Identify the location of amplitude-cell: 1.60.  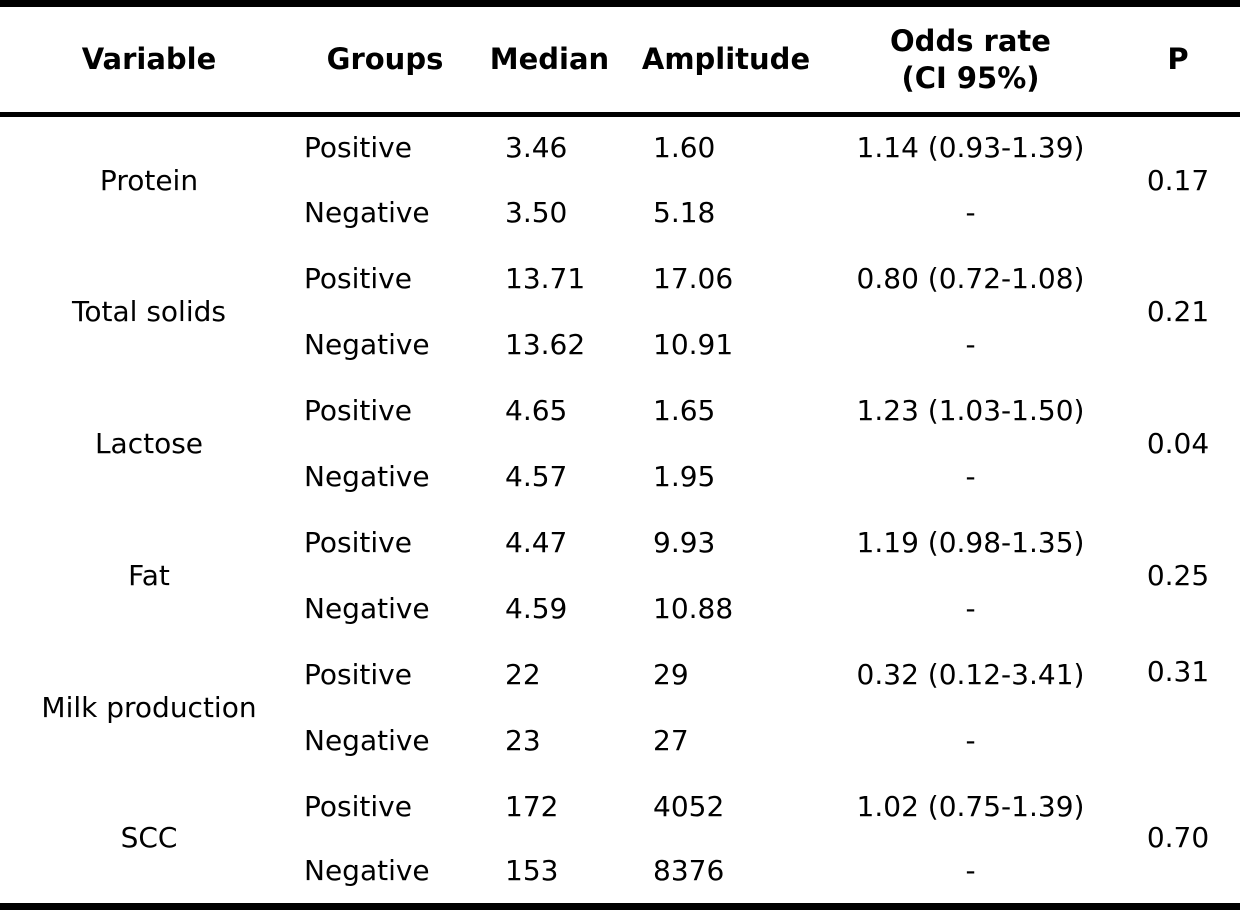
(684, 148).